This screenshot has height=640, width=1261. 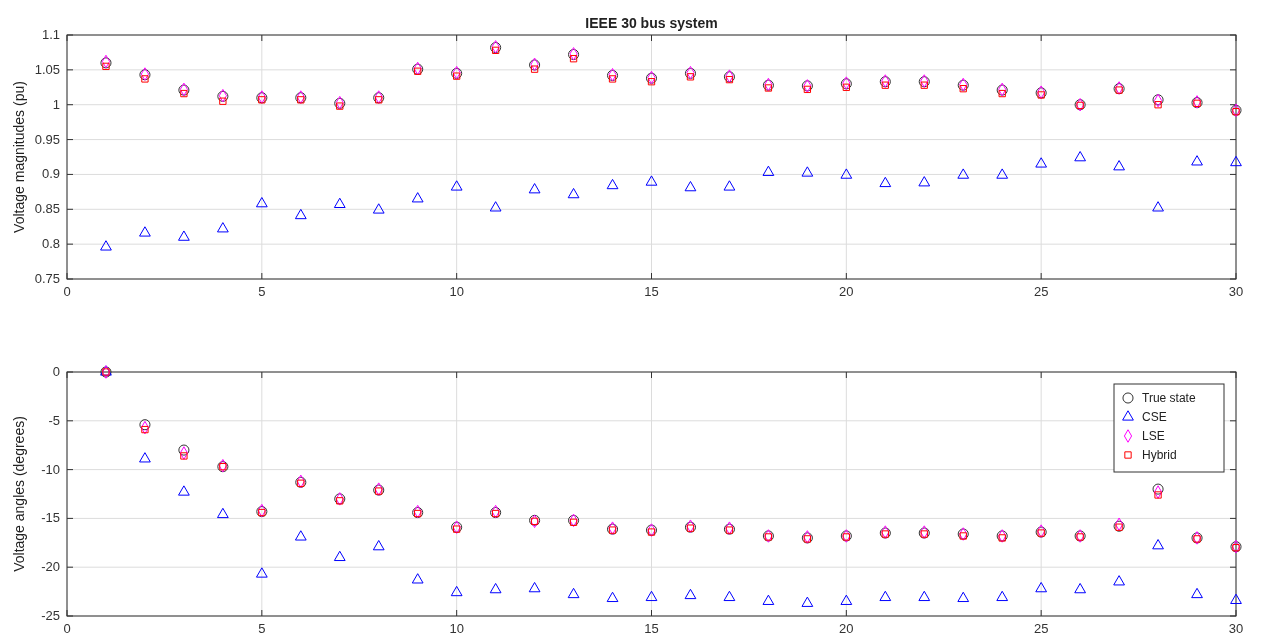 What do you see at coordinates (19, 494) in the screenshot?
I see `y-axis-title: Voltage angles (degrees)` at bounding box center [19, 494].